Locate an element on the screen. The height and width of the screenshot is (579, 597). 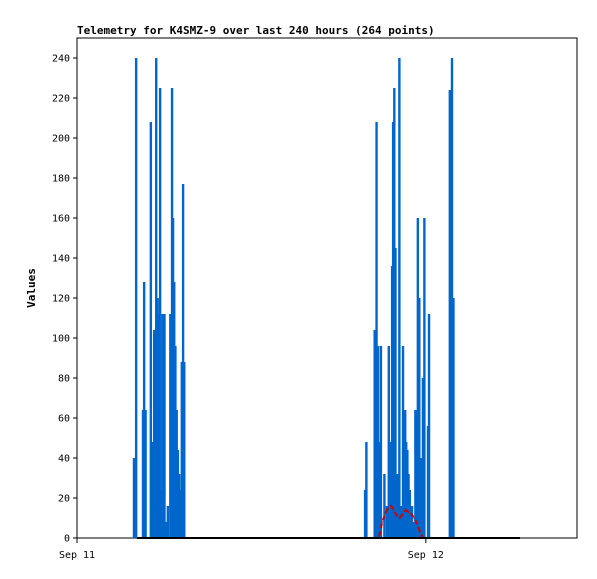
y-tick-label: 20 is located at coordinates (64, 499).